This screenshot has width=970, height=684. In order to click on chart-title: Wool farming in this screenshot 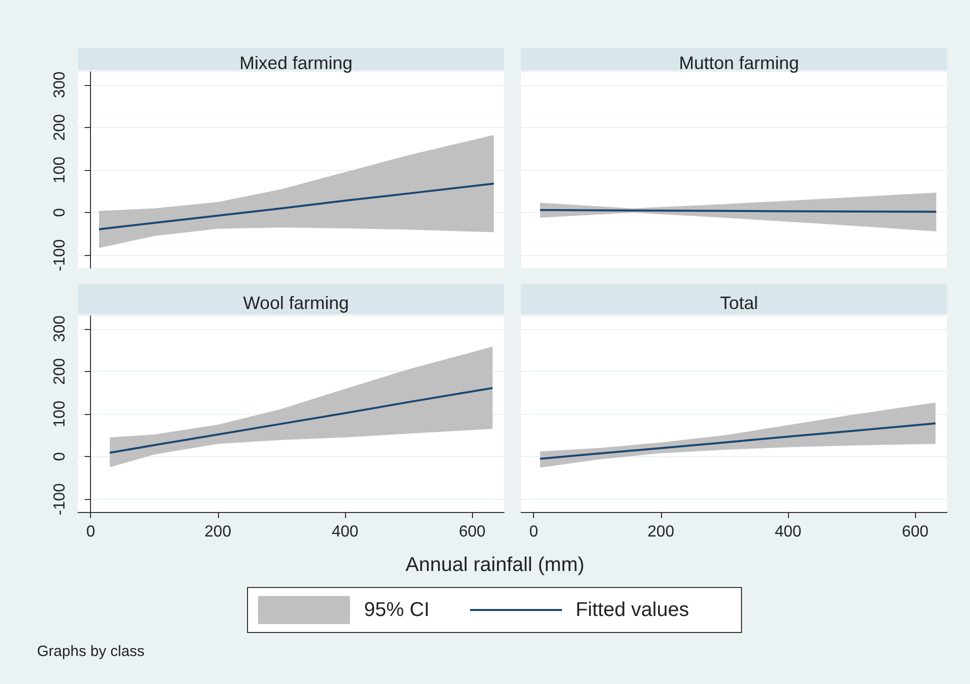, I will do `click(296, 303)`.